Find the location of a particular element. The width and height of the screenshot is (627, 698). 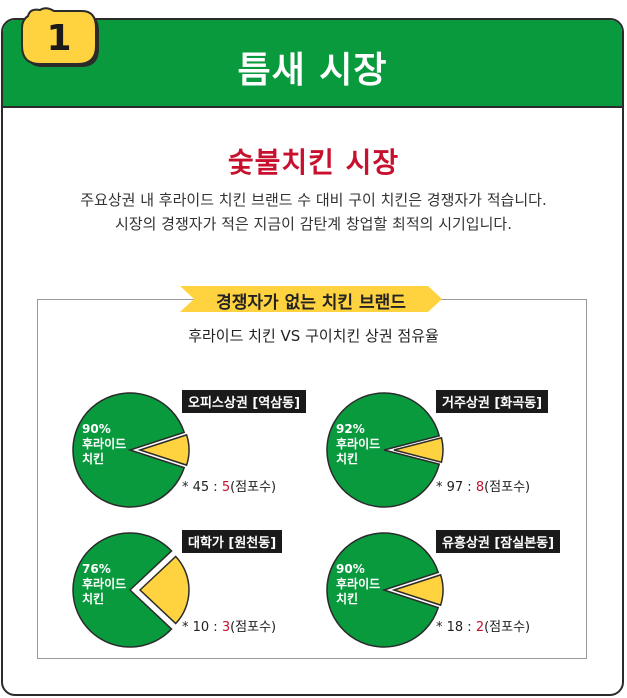

pie-2-svg is located at coordinates (385, 450).